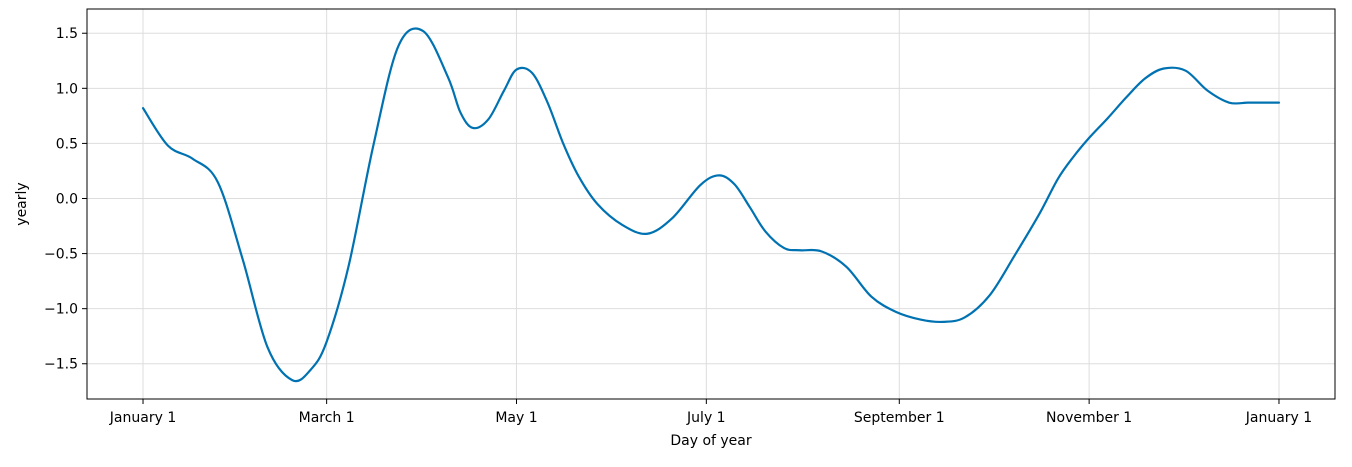 The height and width of the screenshot is (467, 1352). What do you see at coordinates (67, 34) in the screenshot?
I see `y-tick-label: 1.5` at bounding box center [67, 34].